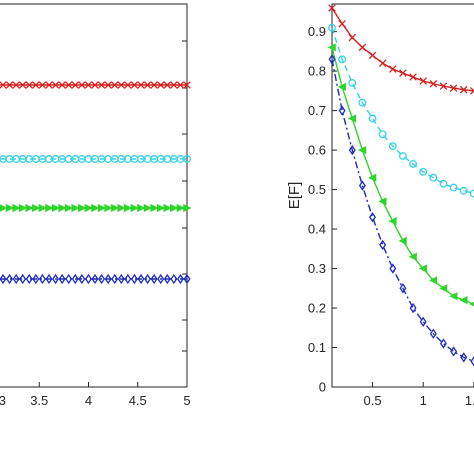  Describe the element at coordinates (317, 71) in the screenshot. I see `right-y-tick-label: 0.8` at that location.